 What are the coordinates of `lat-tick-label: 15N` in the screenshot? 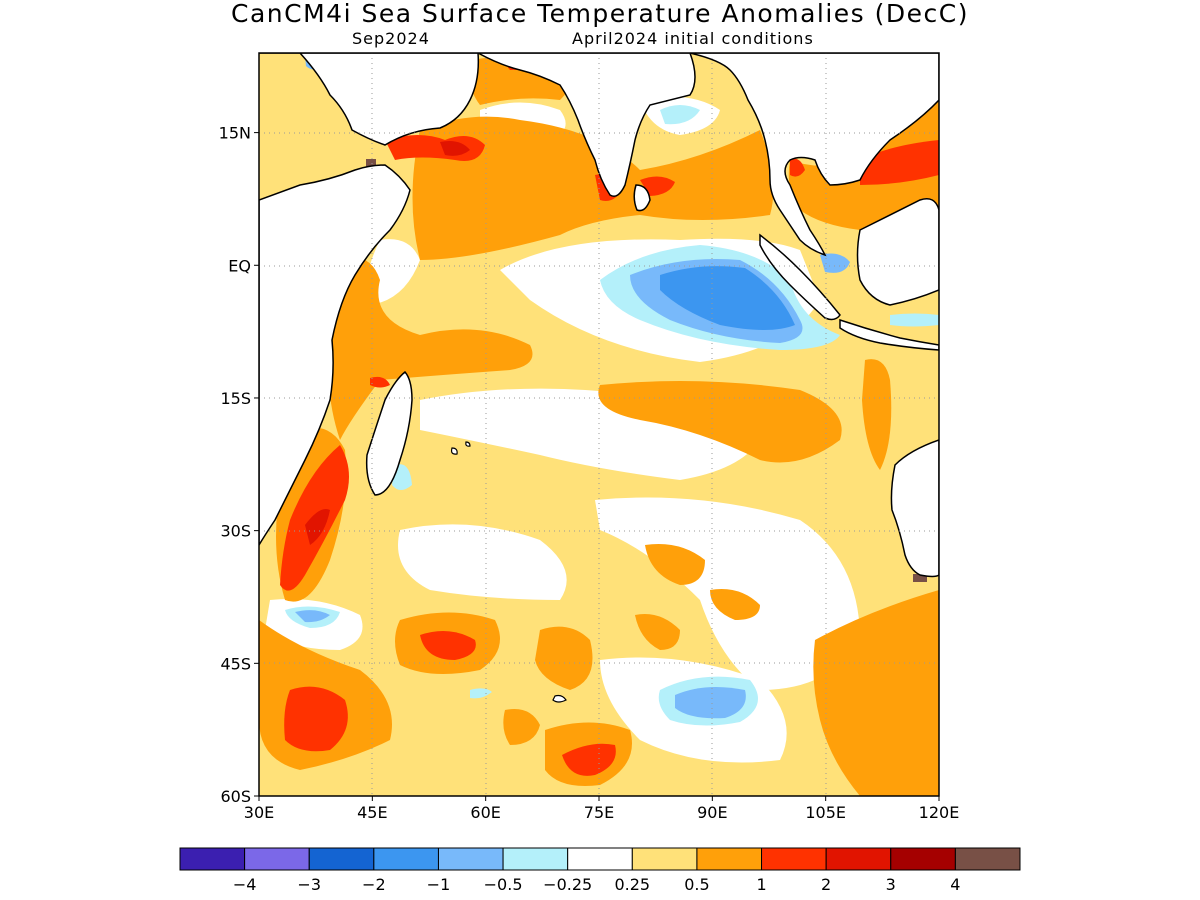 It's located at (235, 133).